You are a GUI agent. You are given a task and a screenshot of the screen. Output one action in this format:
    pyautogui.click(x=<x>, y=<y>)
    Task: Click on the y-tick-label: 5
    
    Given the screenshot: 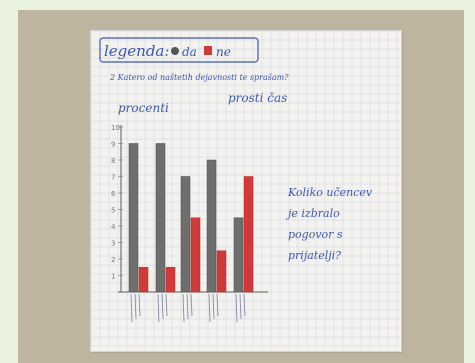 What is the action you would take?
    pyautogui.click(x=113, y=211)
    